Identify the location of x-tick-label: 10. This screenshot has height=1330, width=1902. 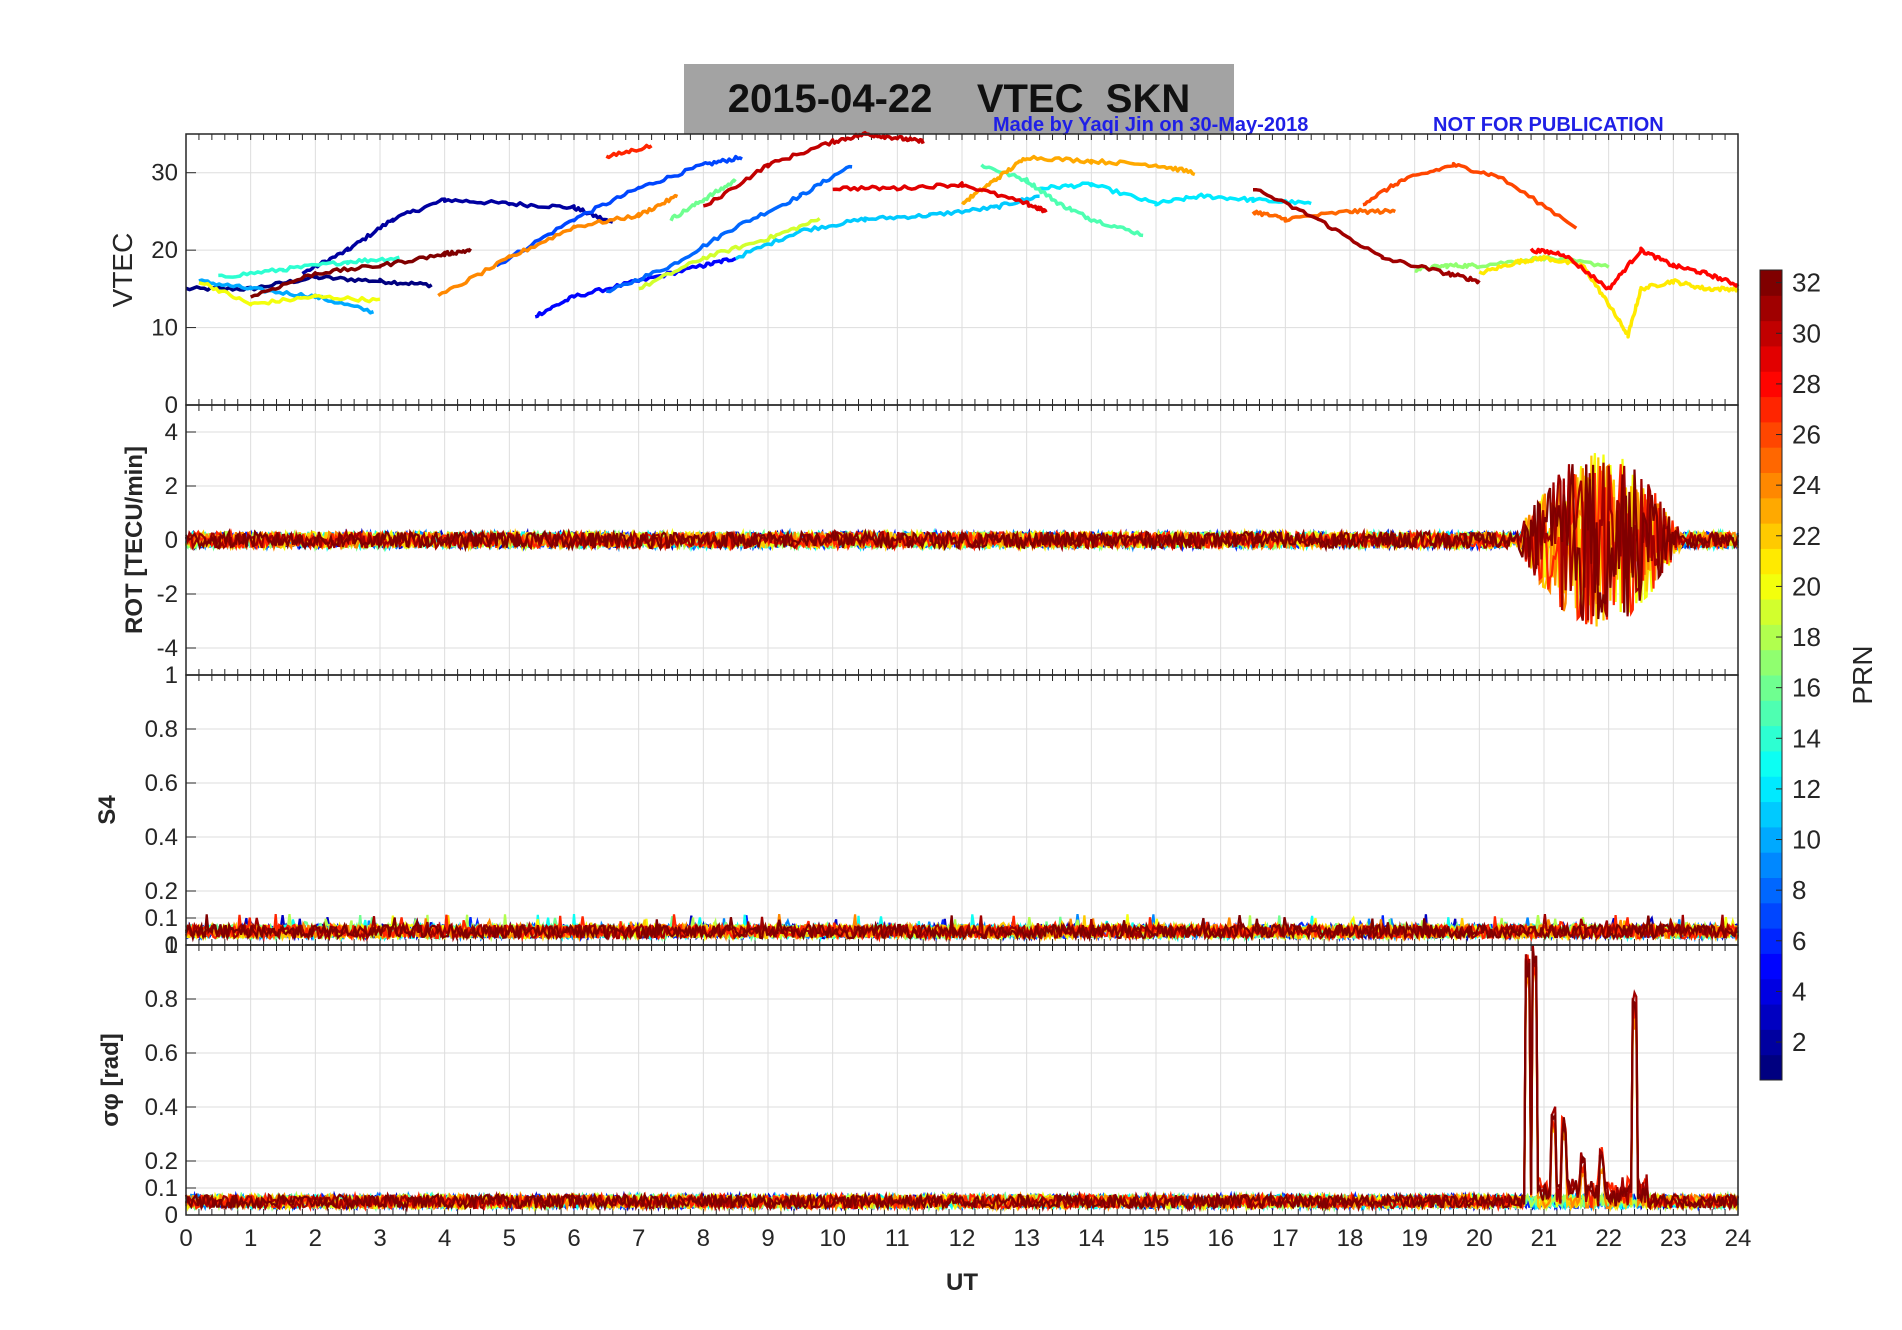
(832, 1238).